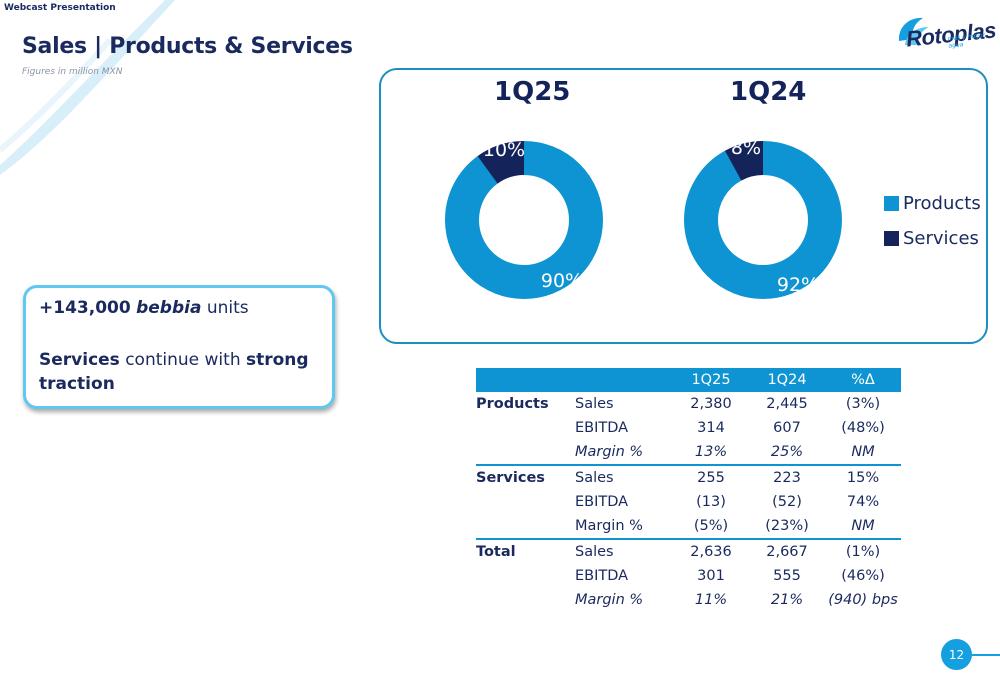 The image size is (1000, 685). Describe the element at coordinates (863, 576) in the screenshot. I see `delta-cell: (46%)` at that location.